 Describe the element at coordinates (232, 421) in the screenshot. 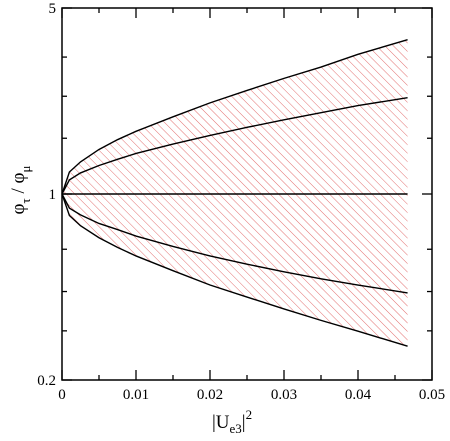

I see `x-axis-label: |Ue3|2` at that location.